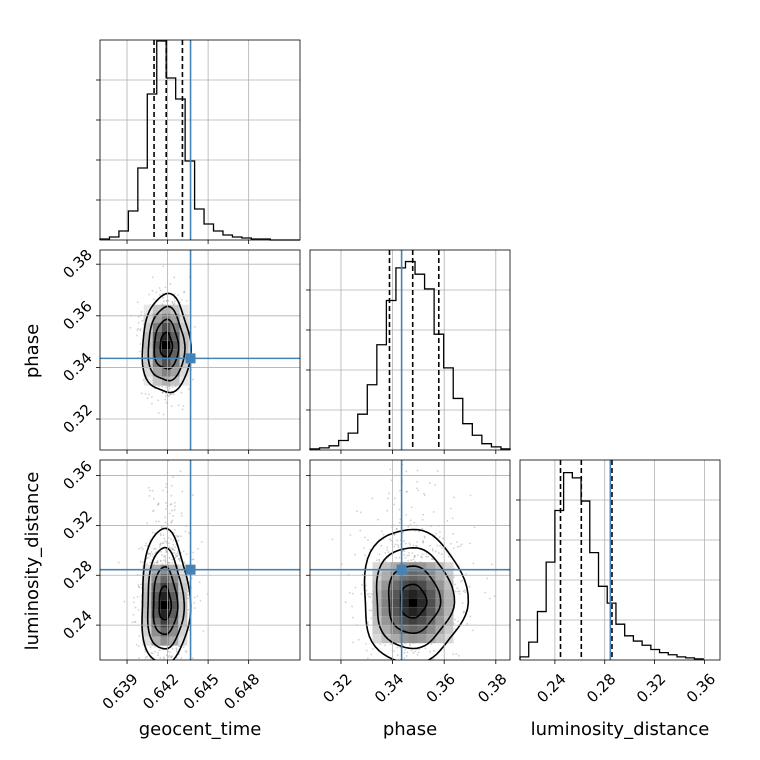 The image size is (760, 760). What do you see at coordinates (414, 600) in the screenshot?
I see `joint-phase-luminosity-distance-contour` at bounding box center [414, 600].